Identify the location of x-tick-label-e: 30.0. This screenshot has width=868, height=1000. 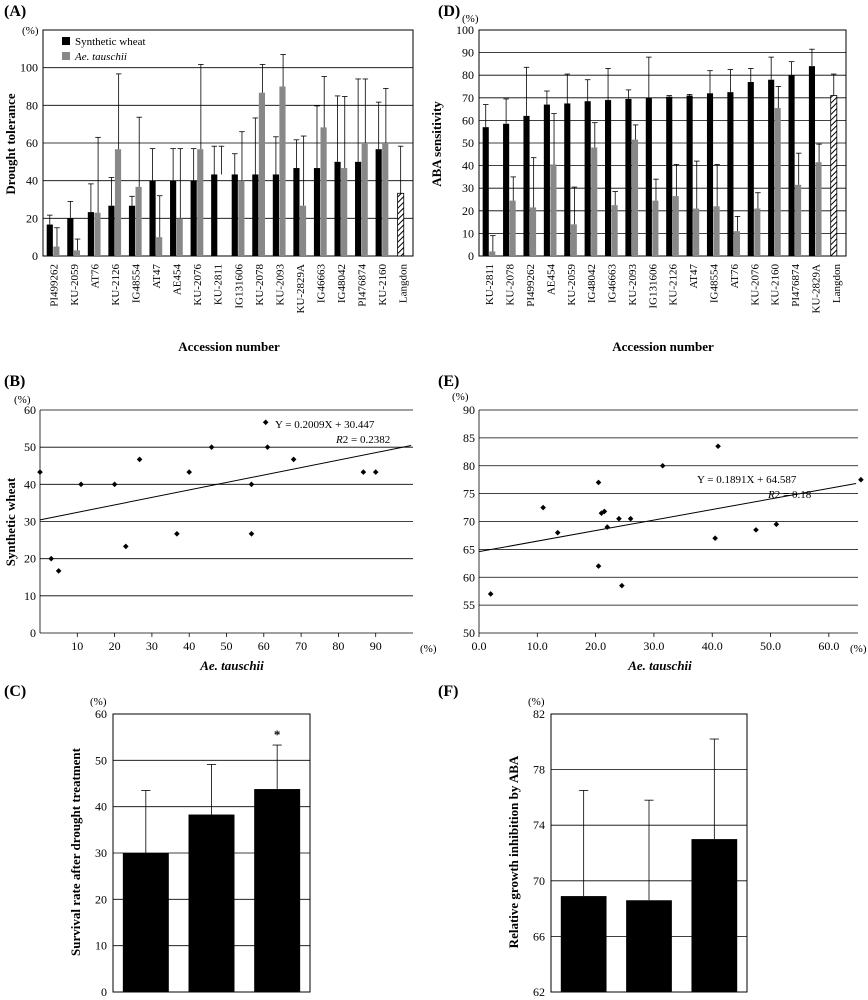
(653, 646).